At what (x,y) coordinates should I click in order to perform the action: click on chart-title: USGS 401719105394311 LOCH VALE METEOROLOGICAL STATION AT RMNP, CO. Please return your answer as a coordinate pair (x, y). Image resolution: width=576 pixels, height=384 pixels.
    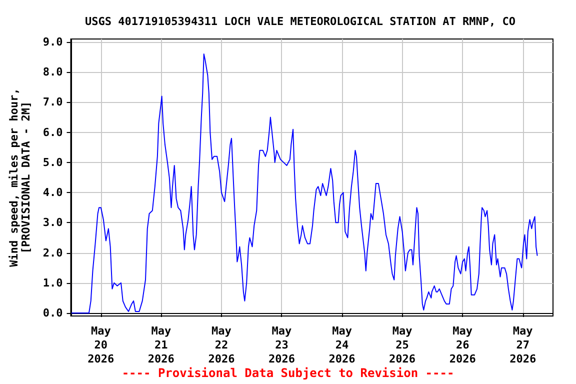
    Looking at the image, I should click on (300, 21).